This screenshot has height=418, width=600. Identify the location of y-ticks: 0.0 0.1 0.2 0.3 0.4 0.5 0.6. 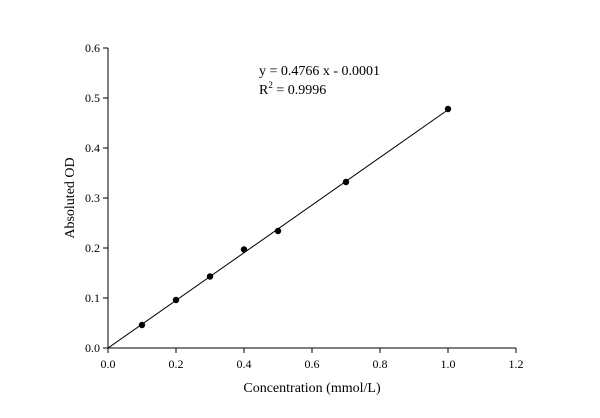
(96, 198).